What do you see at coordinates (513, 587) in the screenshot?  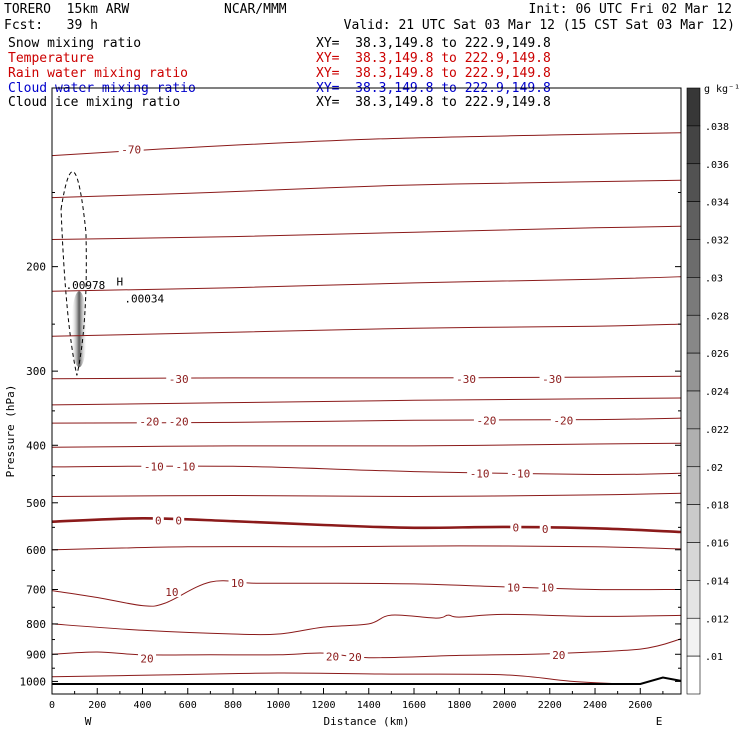 I see `isotherm-label: 10` at bounding box center [513, 587].